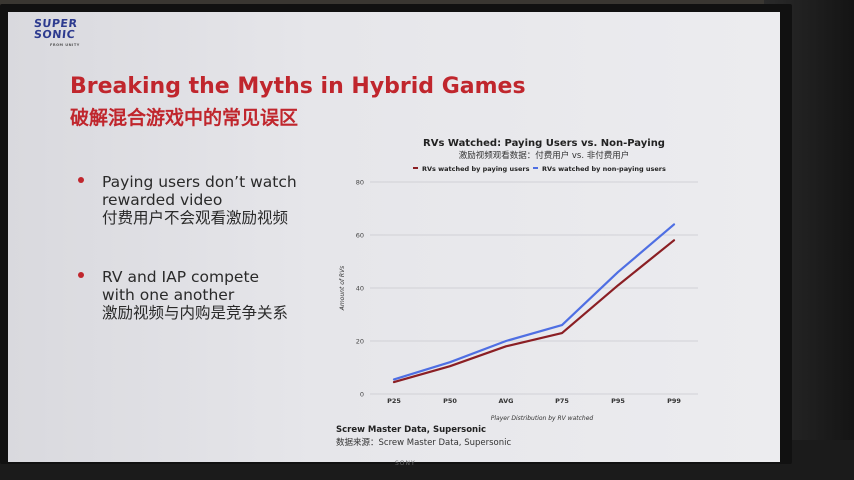 The height and width of the screenshot is (480, 854). Describe the element at coordinates (360, 183) in the screenshot. I see `y-tick-label: 80` at that location.